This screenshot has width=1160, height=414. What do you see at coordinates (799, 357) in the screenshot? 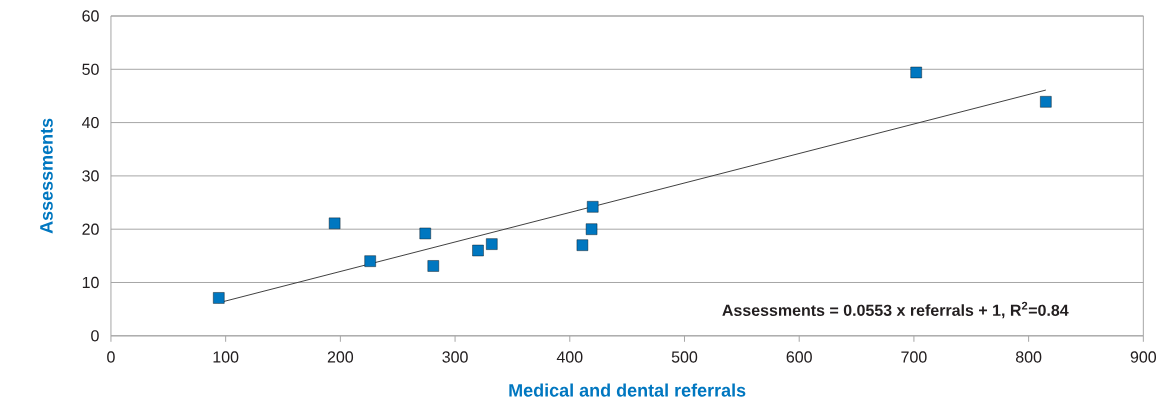
I see `x-tick-label: 600` at bounding box center [799, 357].